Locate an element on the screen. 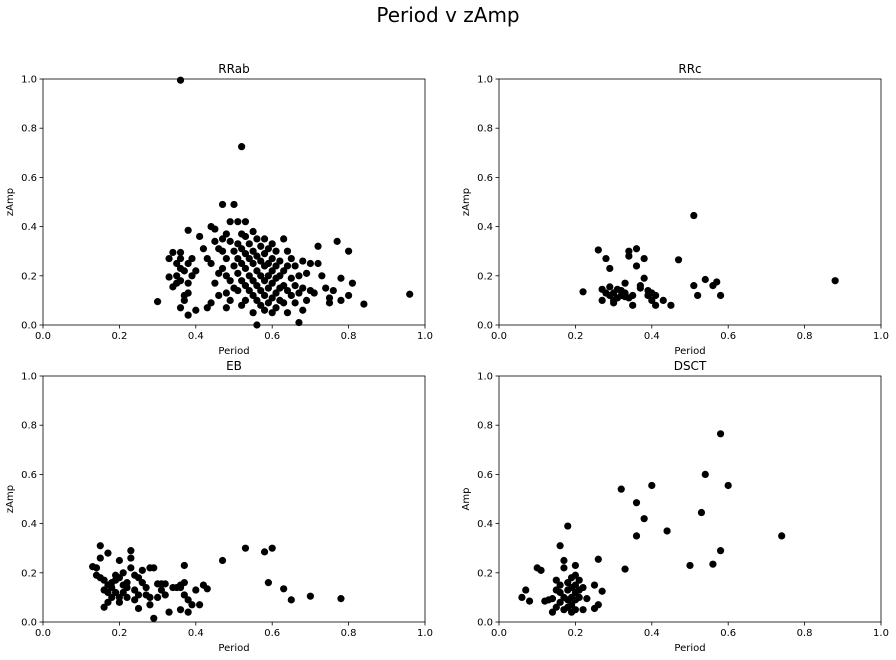  x-tick-label: 1.0 is located at coordinates (881, 633).